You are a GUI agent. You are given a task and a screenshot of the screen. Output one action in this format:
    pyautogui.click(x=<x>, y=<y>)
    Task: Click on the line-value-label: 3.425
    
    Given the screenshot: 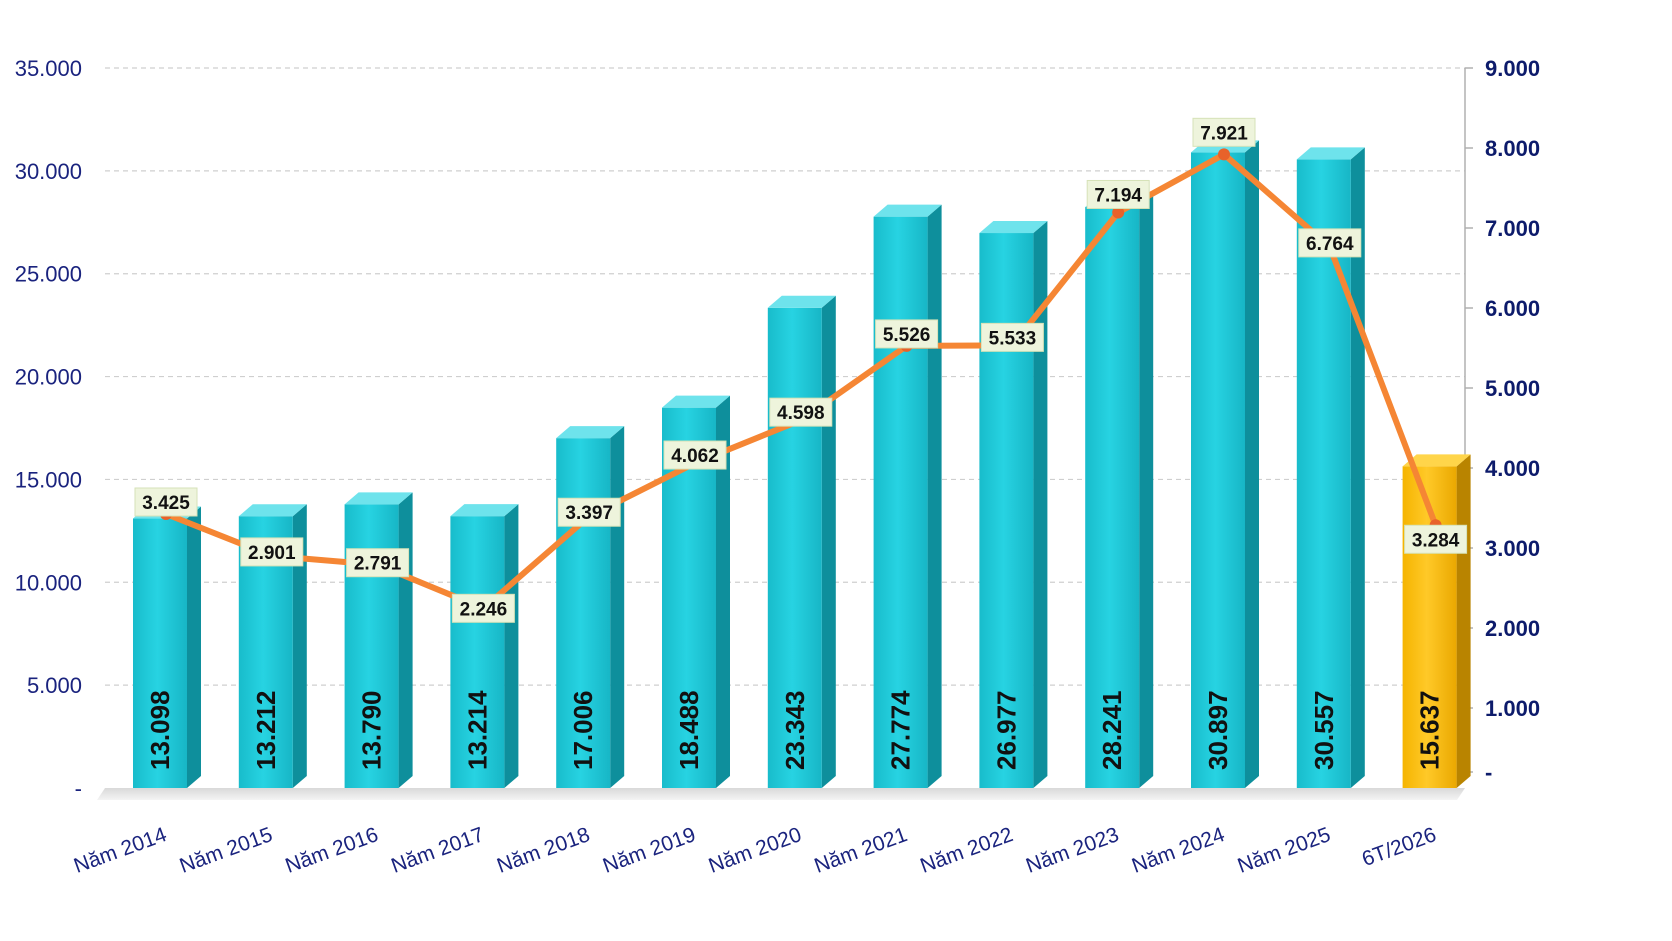 What is the action you would take?
    pyautogui.click(x=166, y=503)
    